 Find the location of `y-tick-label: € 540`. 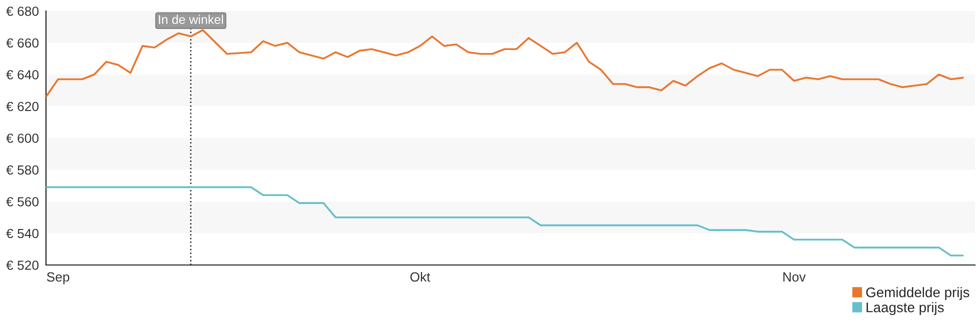

y-tick-label: € 540 is located at coordinates (22, 233).